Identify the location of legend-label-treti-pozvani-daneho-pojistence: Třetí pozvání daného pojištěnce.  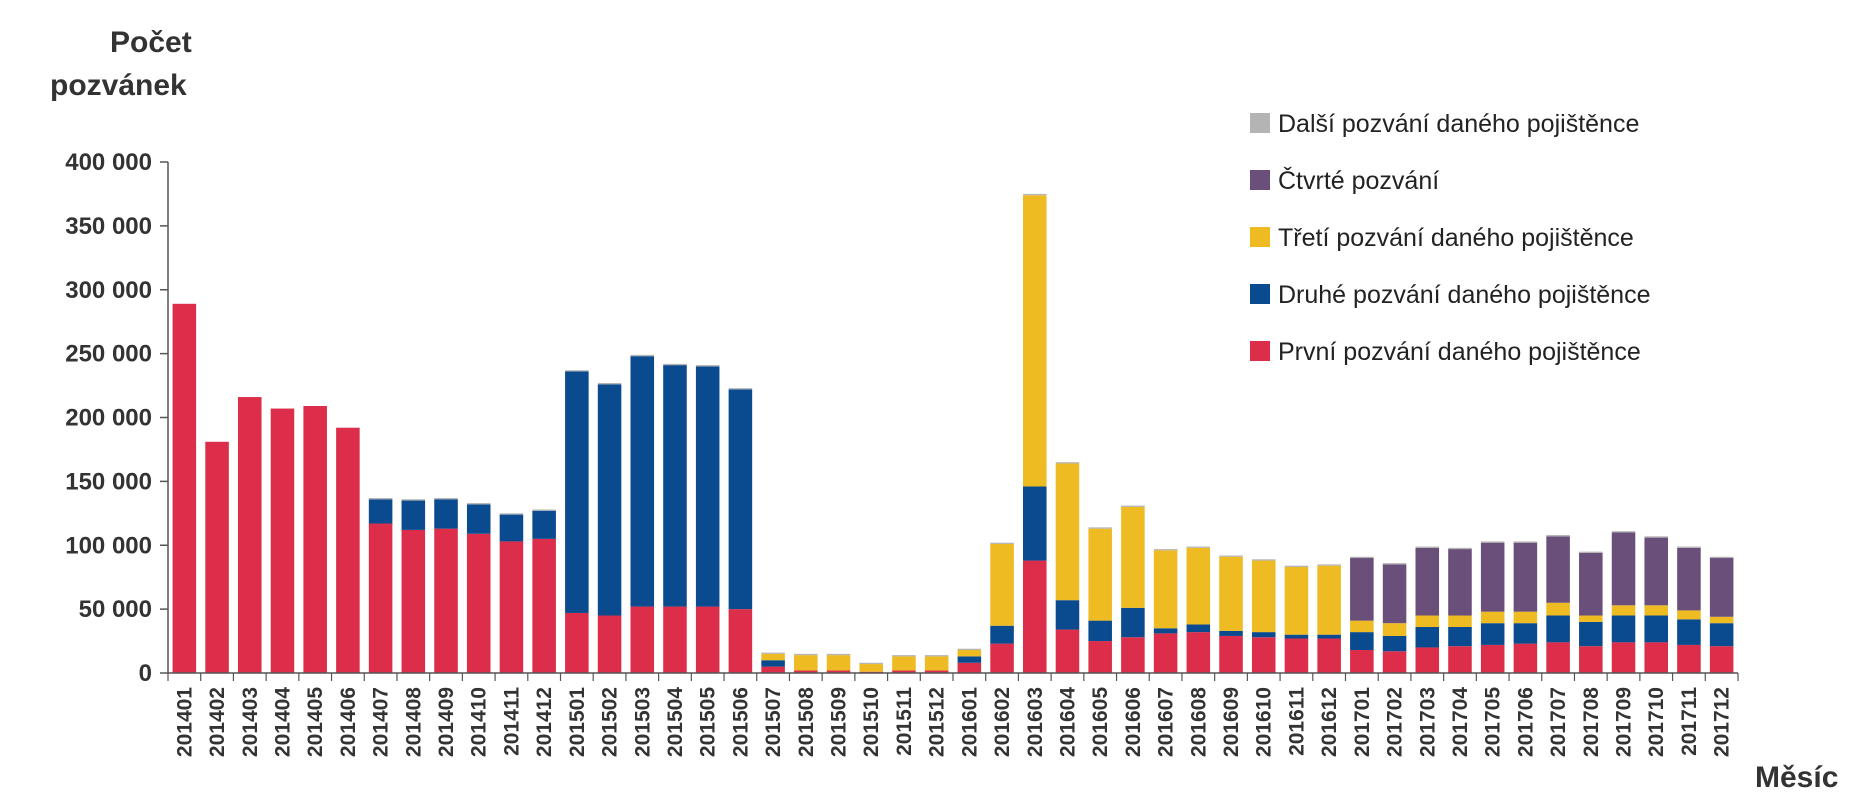
(1456, 238).